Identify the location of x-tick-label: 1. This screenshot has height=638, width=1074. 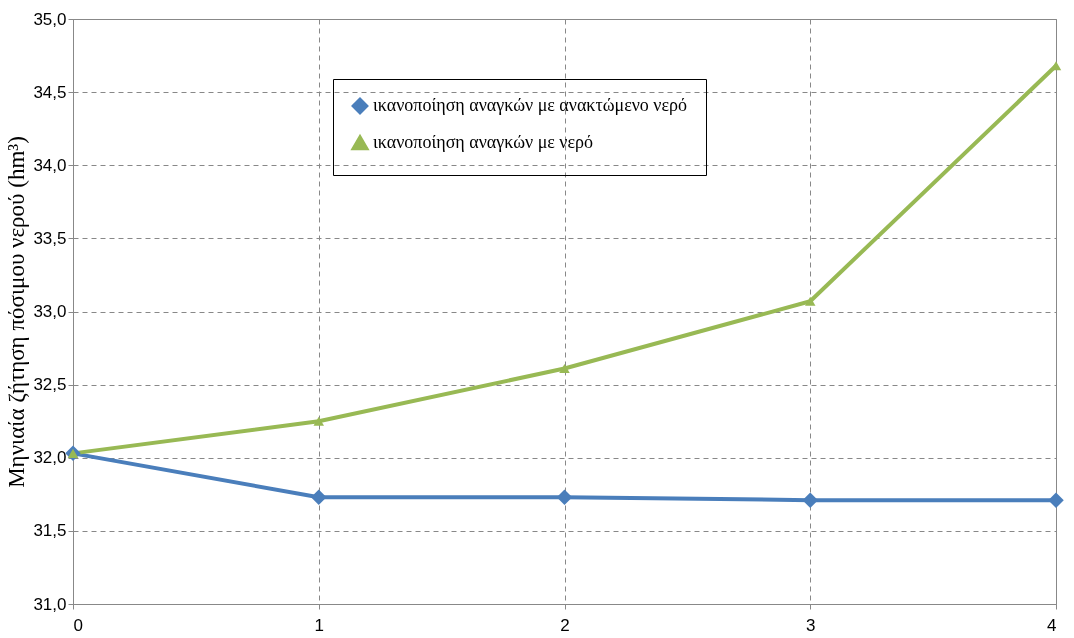
(319, 625).